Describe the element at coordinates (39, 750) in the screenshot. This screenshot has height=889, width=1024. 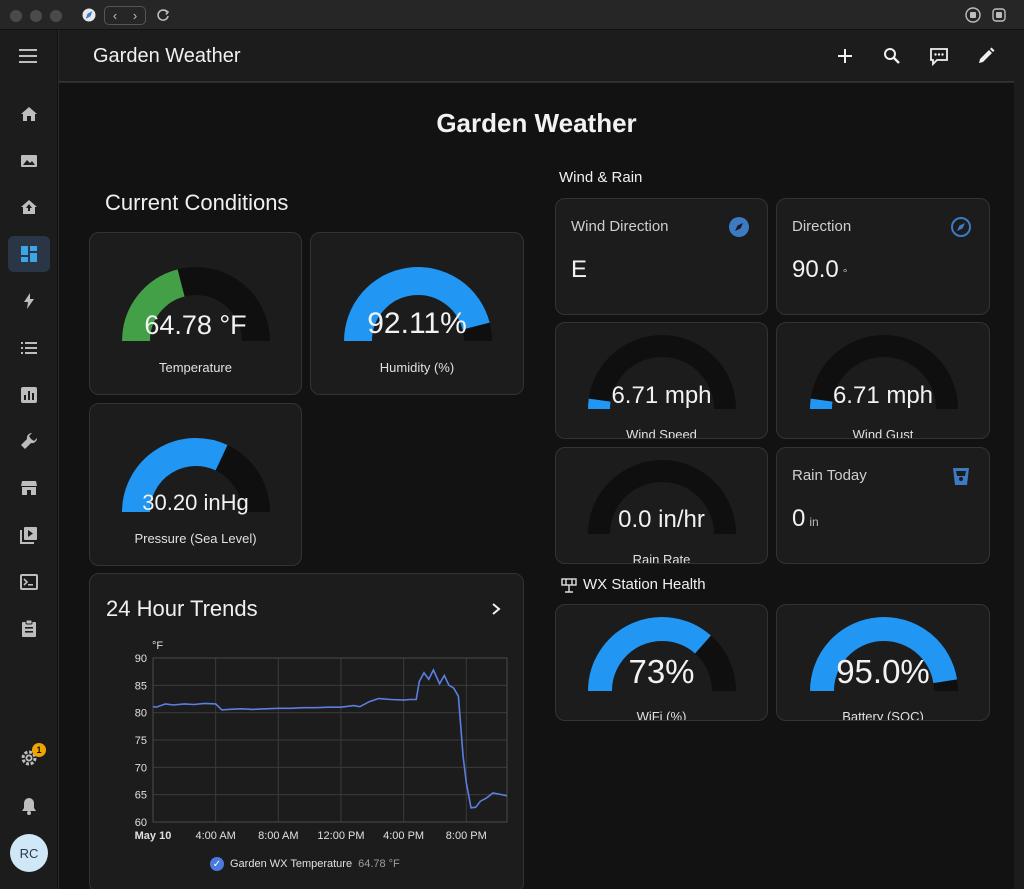
I see `notification-badge: 1` at that location.